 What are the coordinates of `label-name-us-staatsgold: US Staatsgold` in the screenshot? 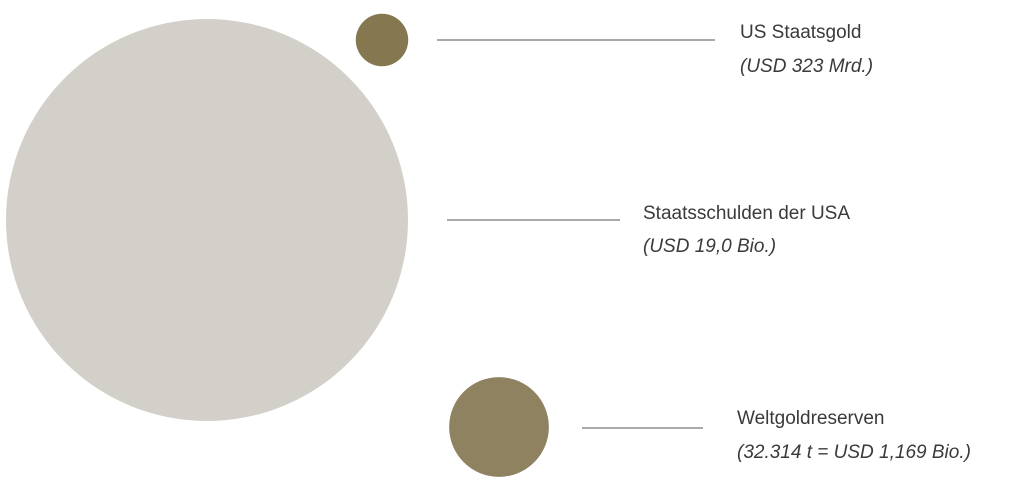 It's located at (800, 32).